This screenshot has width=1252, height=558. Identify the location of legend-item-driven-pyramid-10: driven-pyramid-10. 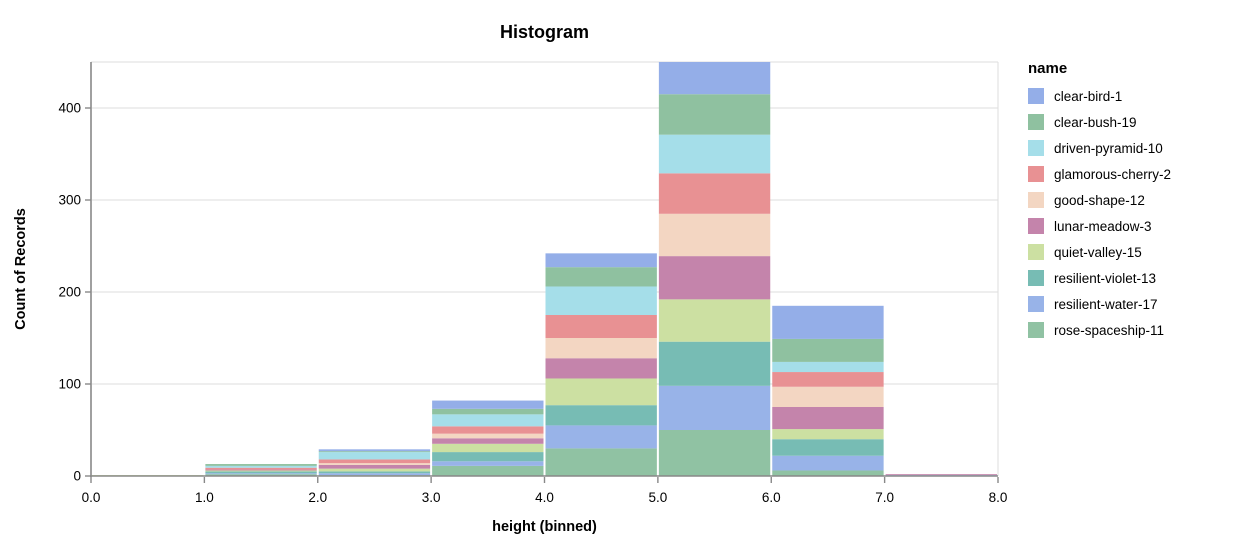
(1099, 148).